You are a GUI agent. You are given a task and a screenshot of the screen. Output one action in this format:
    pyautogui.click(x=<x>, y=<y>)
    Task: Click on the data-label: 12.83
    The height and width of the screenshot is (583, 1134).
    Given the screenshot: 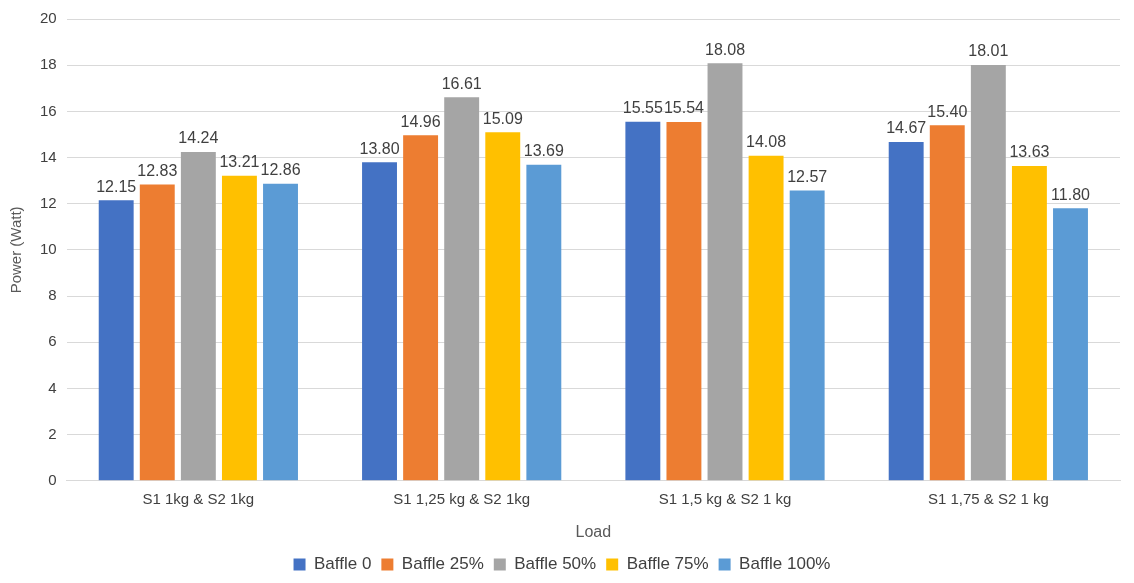 What is the action you would take?
    pyautogui.click(x=157, y=170)
    